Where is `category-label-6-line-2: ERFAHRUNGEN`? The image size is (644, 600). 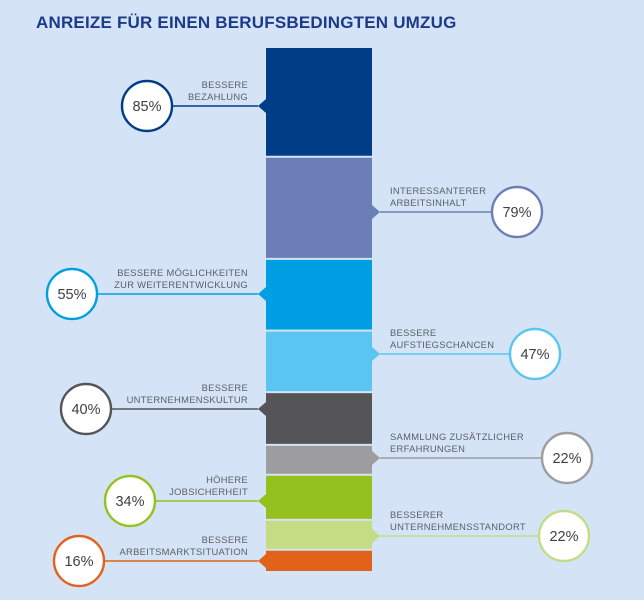 category-label-6-line-2: ERFAHRUNGEN is located at coordinates (427, 448).